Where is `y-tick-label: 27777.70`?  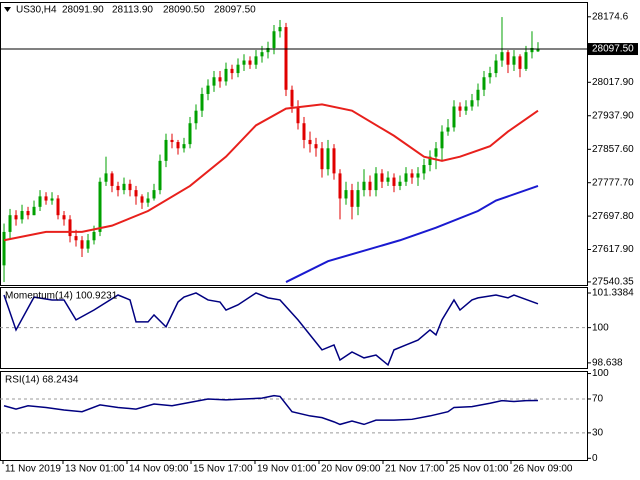
y-tick-label: 27777.70 is located at coordinates (613, 182).